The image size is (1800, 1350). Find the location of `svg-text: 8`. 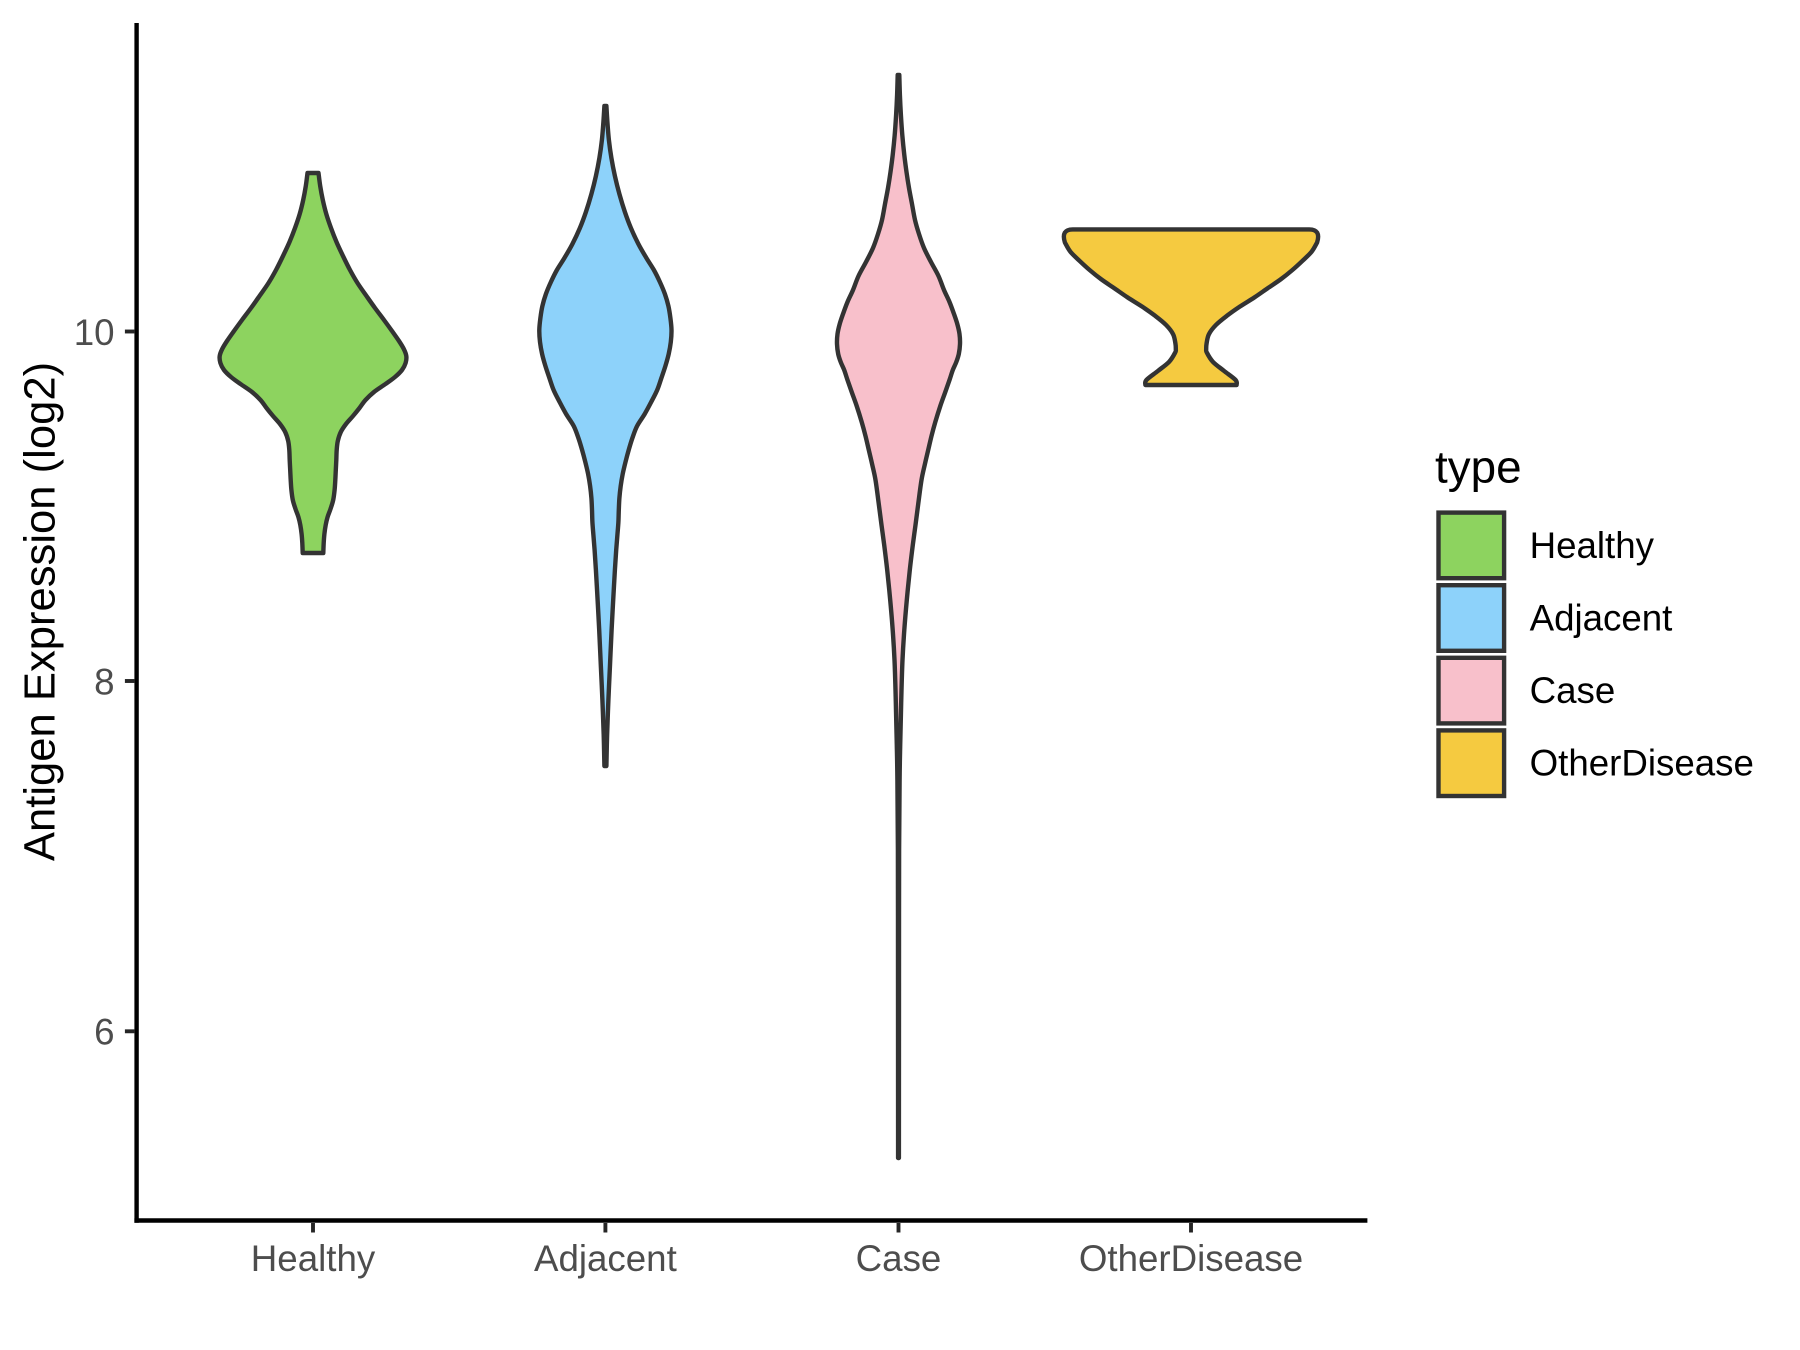

svg-text: 8 is located at coordinates (104, 681).